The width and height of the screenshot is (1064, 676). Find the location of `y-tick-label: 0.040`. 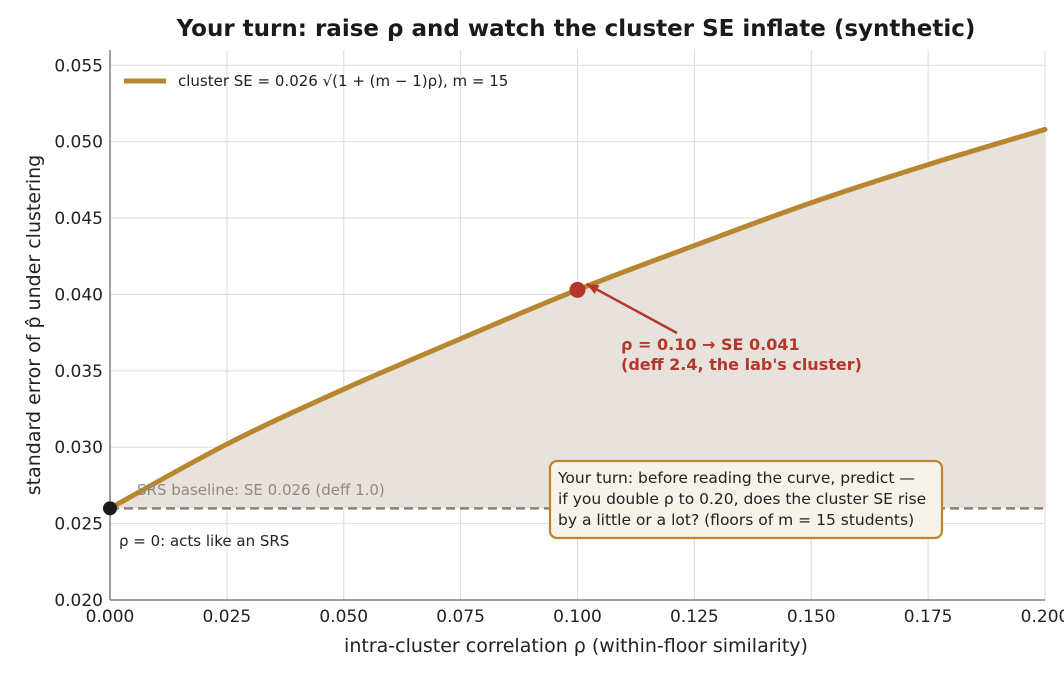

y-tick-label: 0.040 is located at coordinates (78, 295).